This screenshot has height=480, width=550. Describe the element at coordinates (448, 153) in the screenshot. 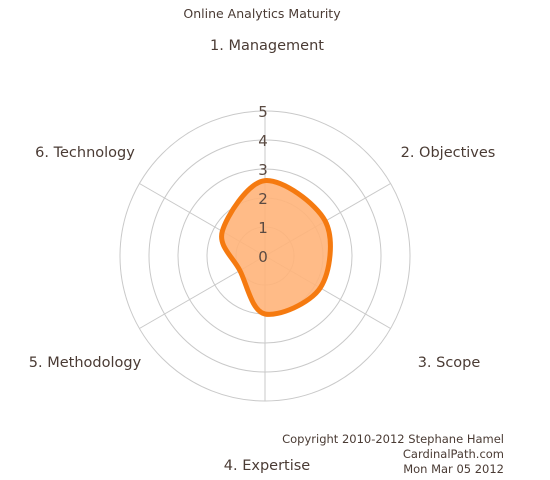

I see `axis-label-2: 2. Objectives` at that location.